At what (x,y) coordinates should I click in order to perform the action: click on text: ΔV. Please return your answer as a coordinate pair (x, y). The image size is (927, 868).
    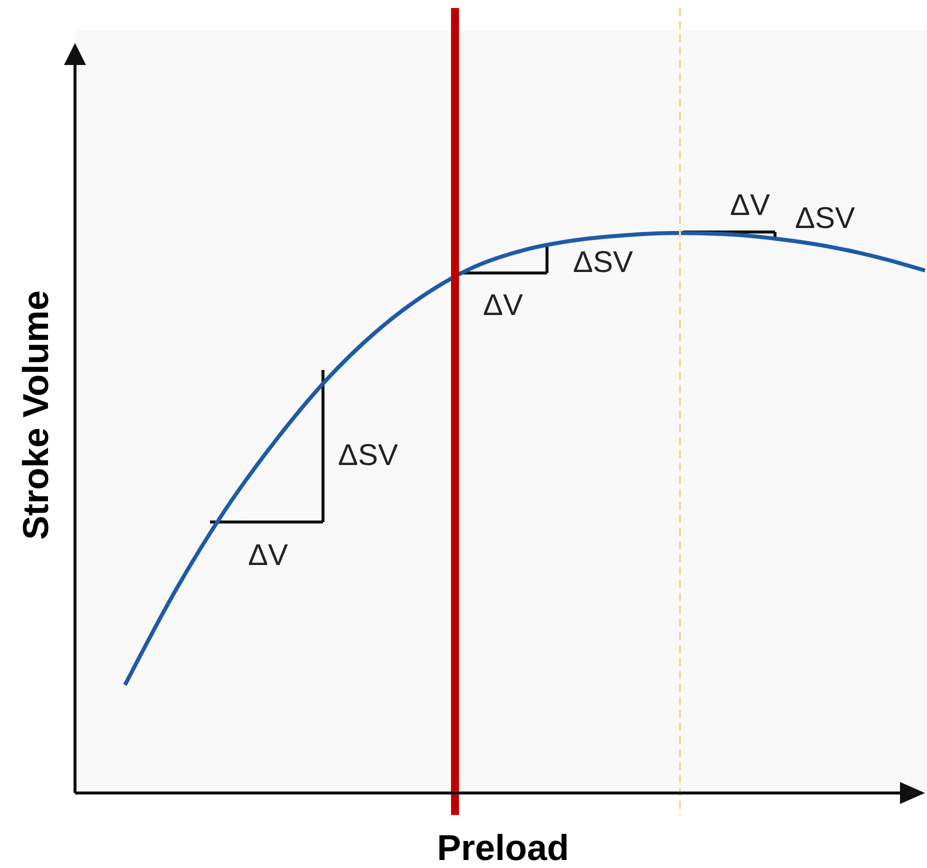
    Looking at the image, I should click on (750, 205).